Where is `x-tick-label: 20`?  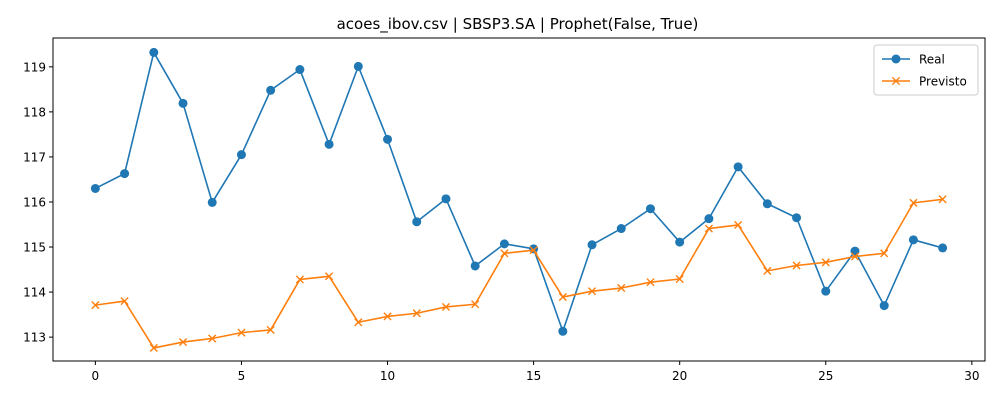 x-tick-label: 20 is located at coordinates (679, 376).